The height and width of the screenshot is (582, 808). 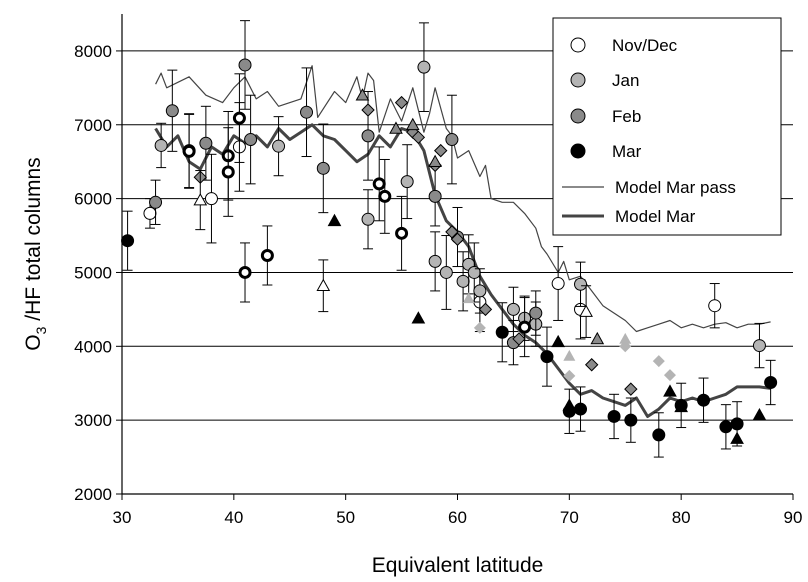 I want to click on y-tick-label: 7000, so click(x=93, y=125).